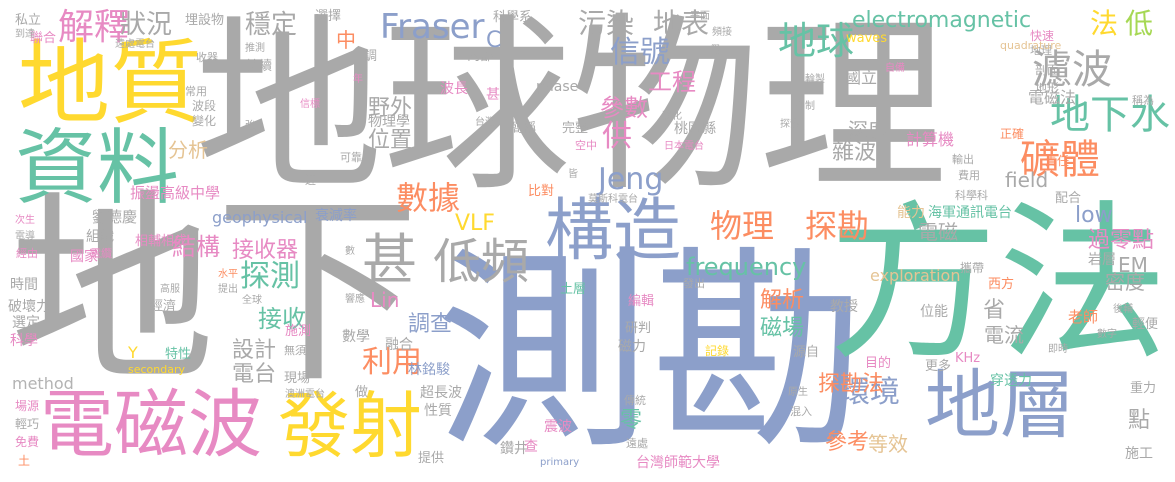 Image resolution: width=1175 pixels, height=482 pixels. I want to click on word: 物理學, so click(389, 122).